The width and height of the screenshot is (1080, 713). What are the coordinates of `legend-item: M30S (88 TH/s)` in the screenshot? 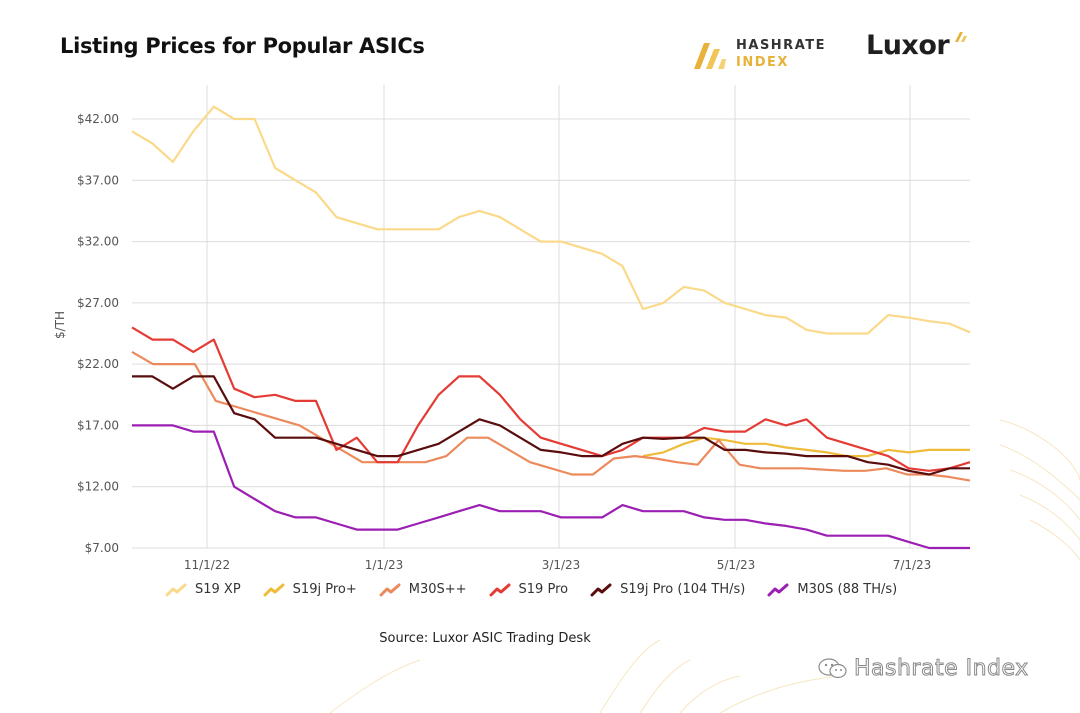 It's located at (832, 589).